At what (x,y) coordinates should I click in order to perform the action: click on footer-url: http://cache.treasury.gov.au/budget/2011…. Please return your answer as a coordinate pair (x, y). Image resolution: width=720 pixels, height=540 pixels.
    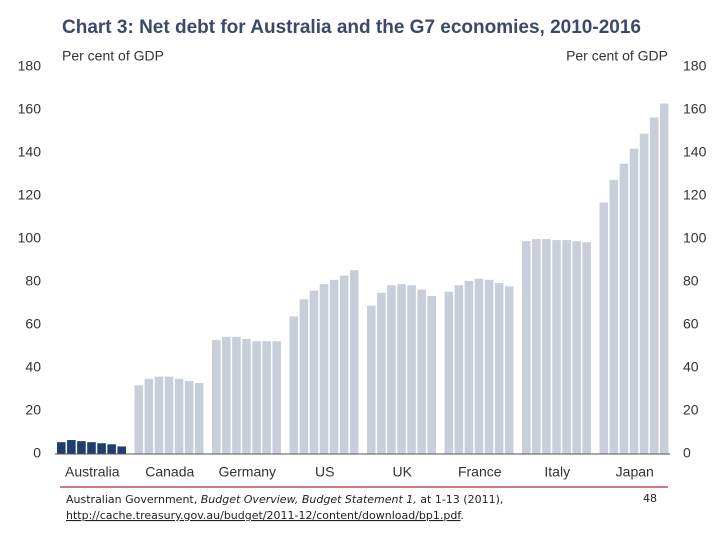
    Looking at the image, I should click on (264, 515).